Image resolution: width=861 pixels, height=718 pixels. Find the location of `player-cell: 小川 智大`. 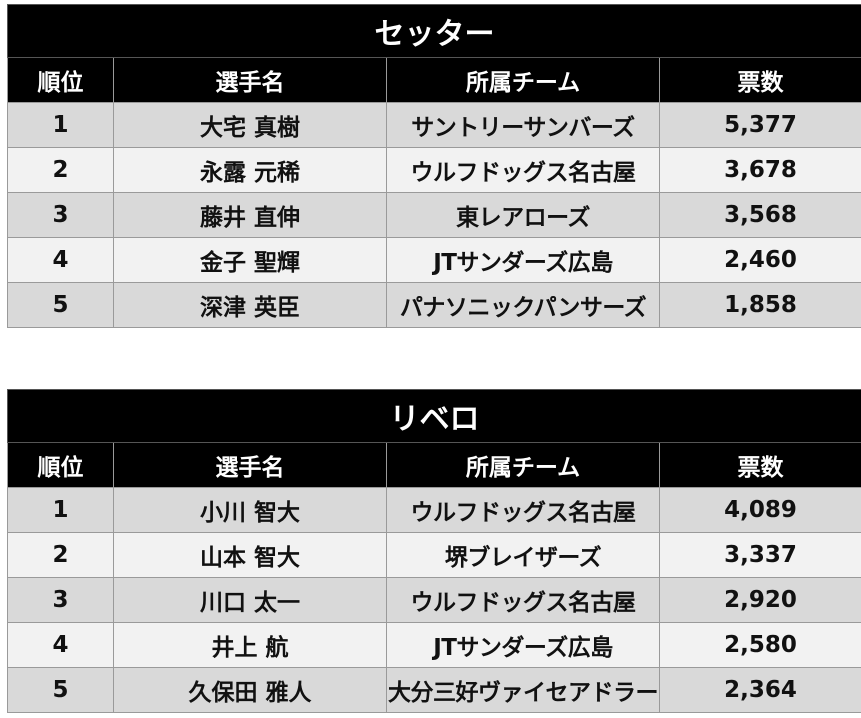

player-cell: 小川 智大 is located at coordinates (250, 510).